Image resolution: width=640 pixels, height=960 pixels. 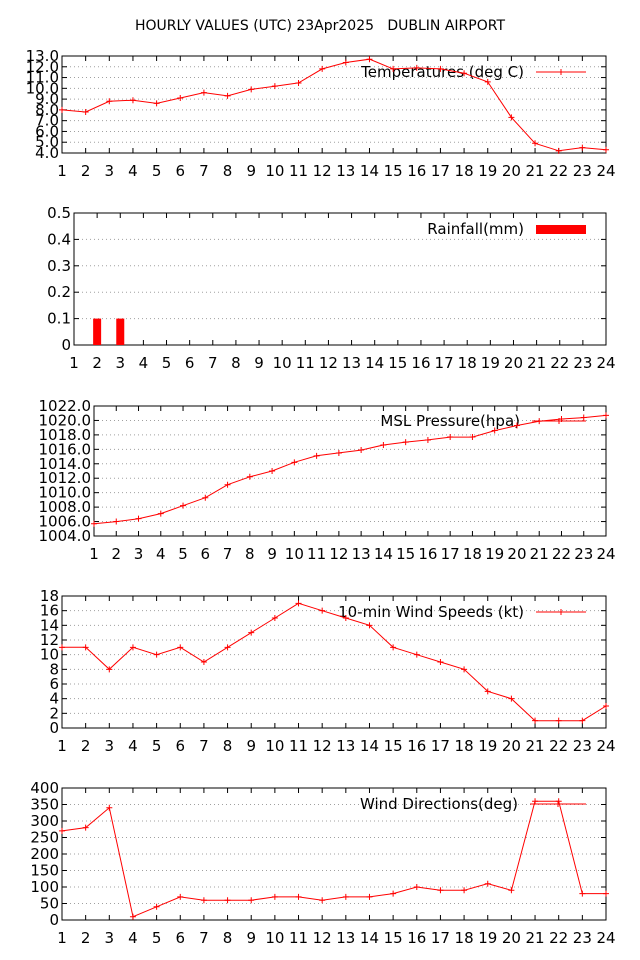 What do you see at coordinates (59, 213) in the screenshot?
I see `y-tick-label: 0.5` at bounding box center [59, 213].